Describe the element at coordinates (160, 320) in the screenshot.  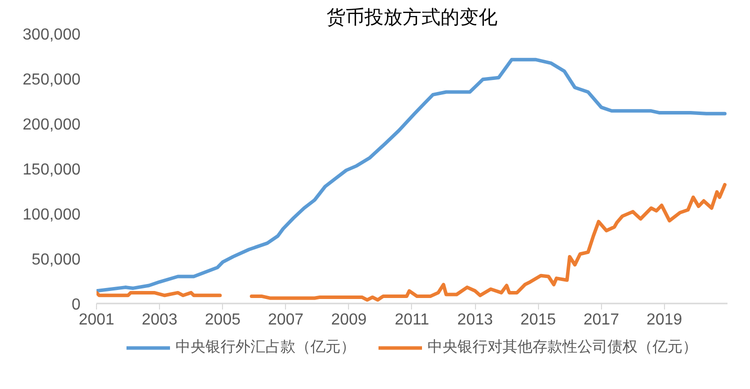
I see `x-tick-label: 2003` at that location.